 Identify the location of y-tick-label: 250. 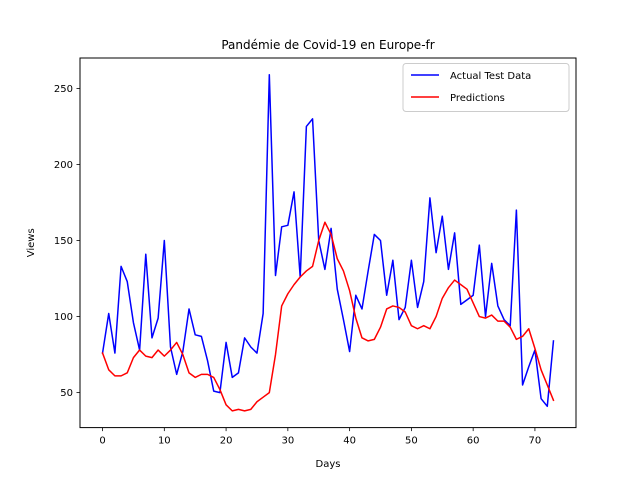
(63, 89).